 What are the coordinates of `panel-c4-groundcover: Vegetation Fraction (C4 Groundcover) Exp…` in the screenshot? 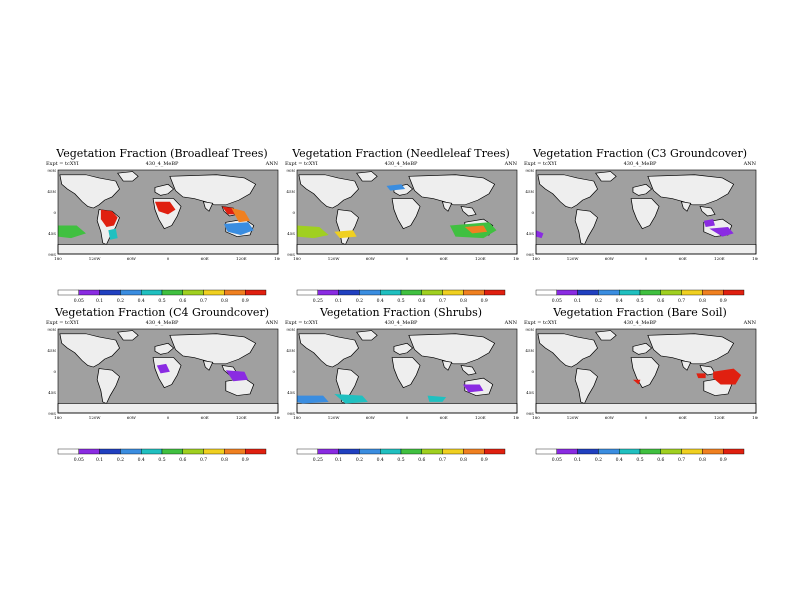 It's located at (162, 391).